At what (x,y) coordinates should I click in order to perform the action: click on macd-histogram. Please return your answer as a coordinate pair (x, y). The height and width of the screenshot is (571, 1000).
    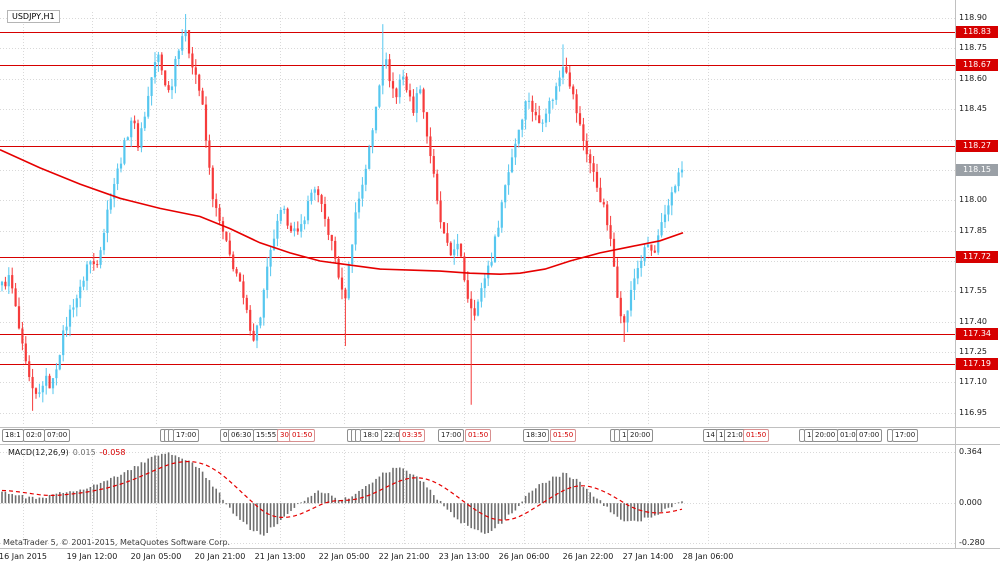
    Looking at the image, I should click on (342, 494).